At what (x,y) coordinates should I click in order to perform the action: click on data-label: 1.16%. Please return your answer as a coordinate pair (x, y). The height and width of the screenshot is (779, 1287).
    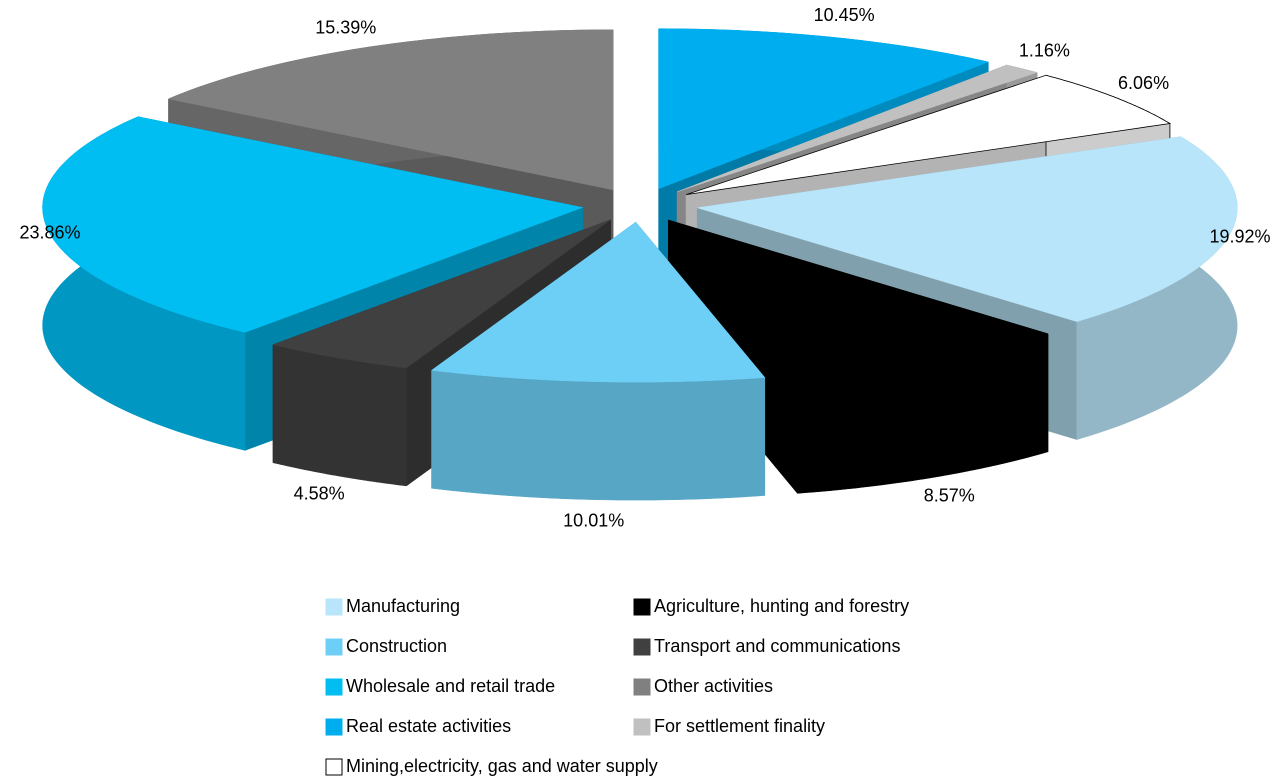
    Looking at the image, I should click on (1044, 51).